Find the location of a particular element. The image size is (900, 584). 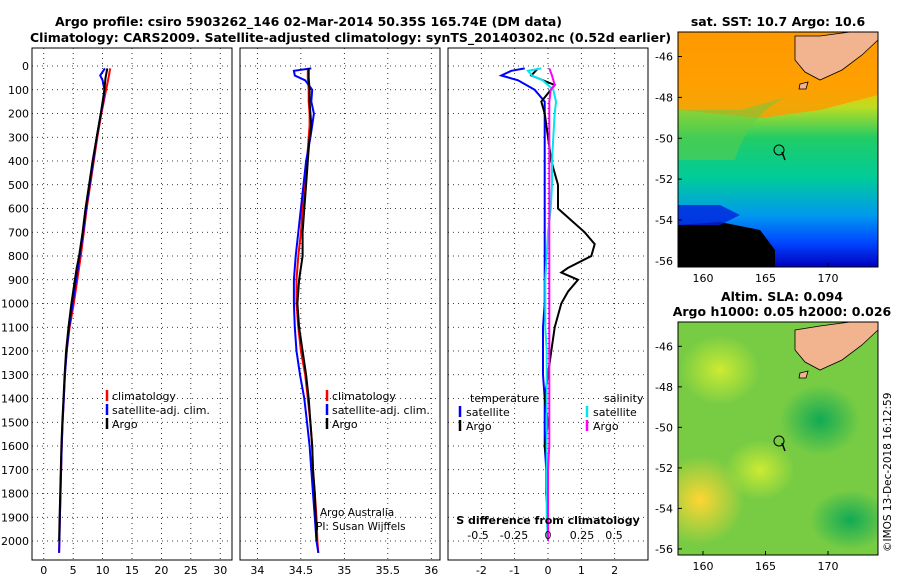

y-tick-label: 0 is located at coordinates (25, 66).